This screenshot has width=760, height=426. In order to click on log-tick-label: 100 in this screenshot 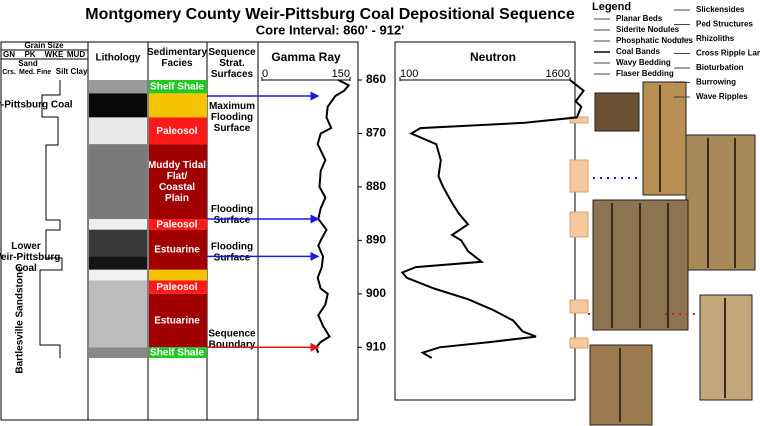, I will do `click(409, 74)`.